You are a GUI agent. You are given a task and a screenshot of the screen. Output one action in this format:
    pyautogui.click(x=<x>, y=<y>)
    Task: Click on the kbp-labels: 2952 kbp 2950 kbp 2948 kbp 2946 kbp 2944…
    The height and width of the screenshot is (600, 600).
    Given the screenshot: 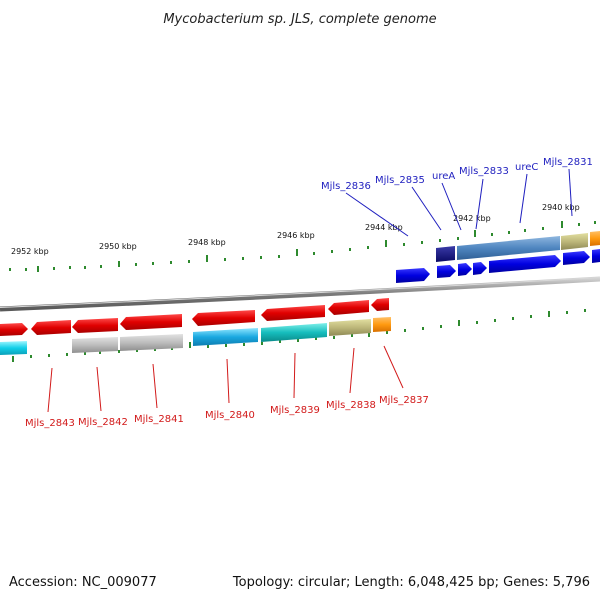 What is the action you would take?
    pyautogui.click(x=295, y=229)
    